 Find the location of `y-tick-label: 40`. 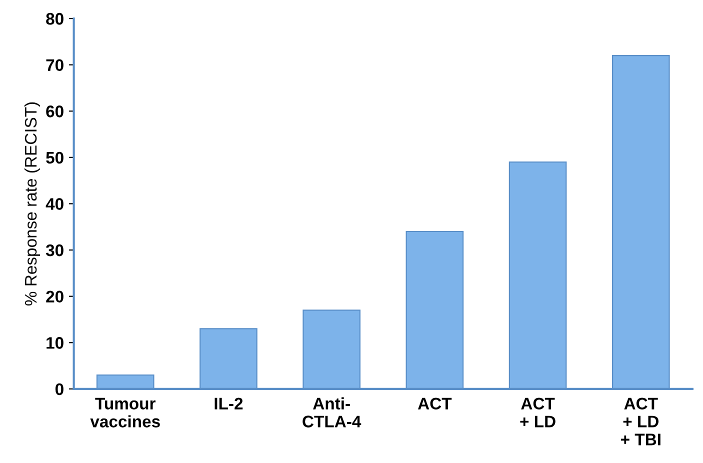

y-tick-label: 40 is located at coordinates (55, 204).